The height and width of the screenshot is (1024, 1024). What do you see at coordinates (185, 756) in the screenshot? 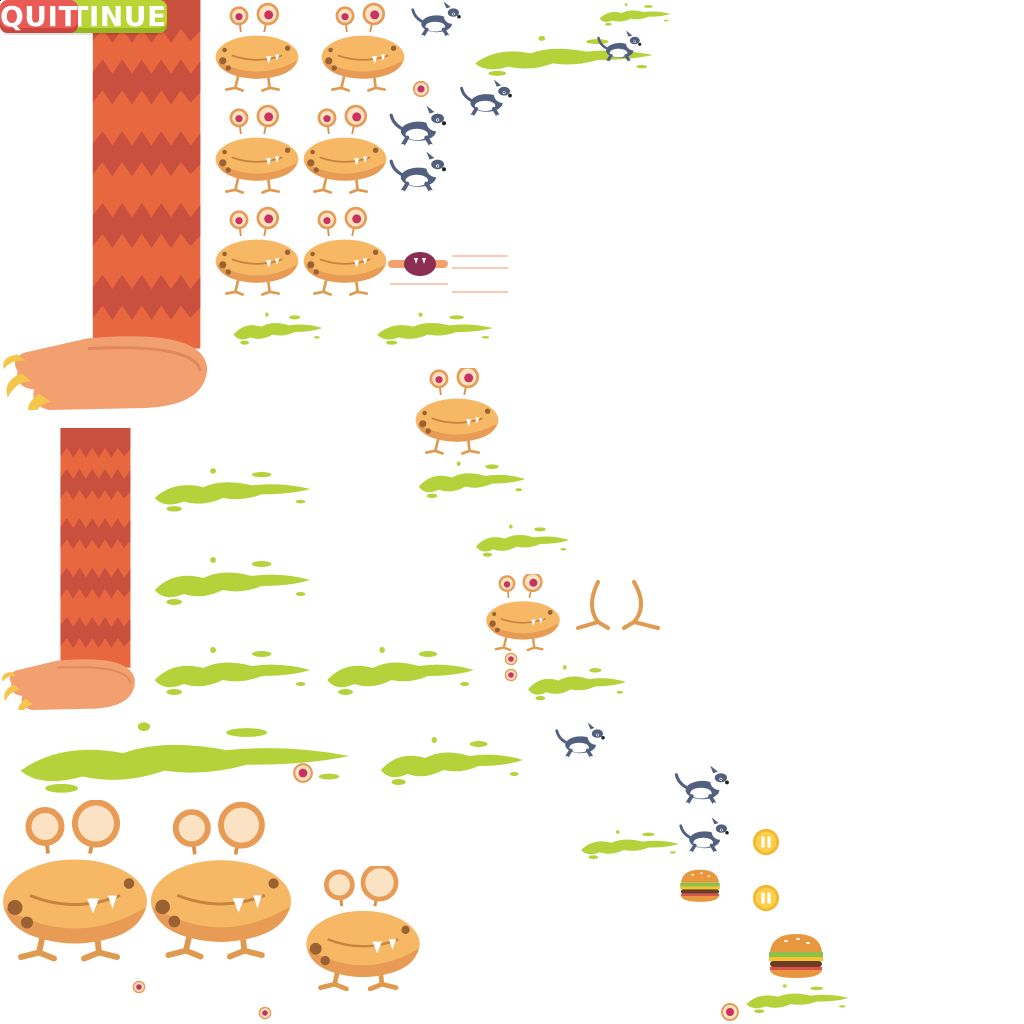
I see `slime-splat-wide` at bounding box center [185, 756].